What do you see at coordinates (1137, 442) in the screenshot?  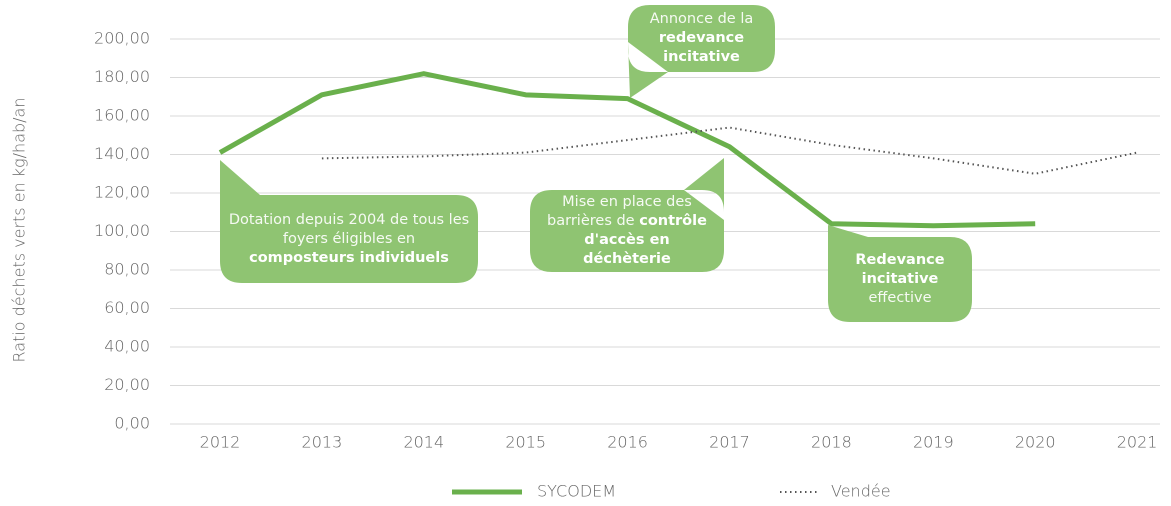 I see `x-tick-label: 2021` at bounding box center [1137, 442].